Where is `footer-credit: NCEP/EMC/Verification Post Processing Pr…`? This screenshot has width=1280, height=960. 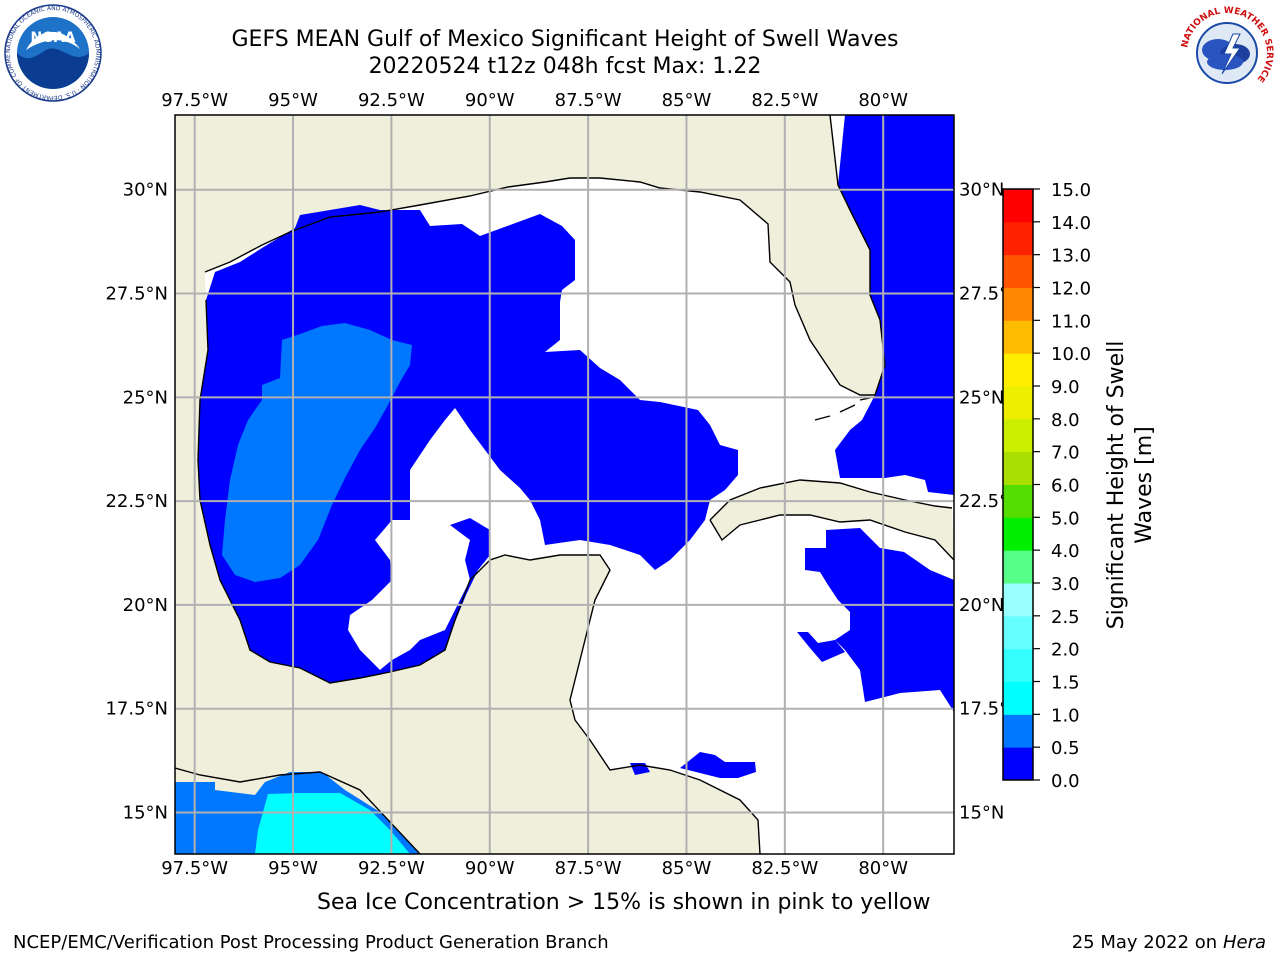
footer-credit: NCEP/EMC/Verification Post Processing Pr… is located at coordinates (311, 942).